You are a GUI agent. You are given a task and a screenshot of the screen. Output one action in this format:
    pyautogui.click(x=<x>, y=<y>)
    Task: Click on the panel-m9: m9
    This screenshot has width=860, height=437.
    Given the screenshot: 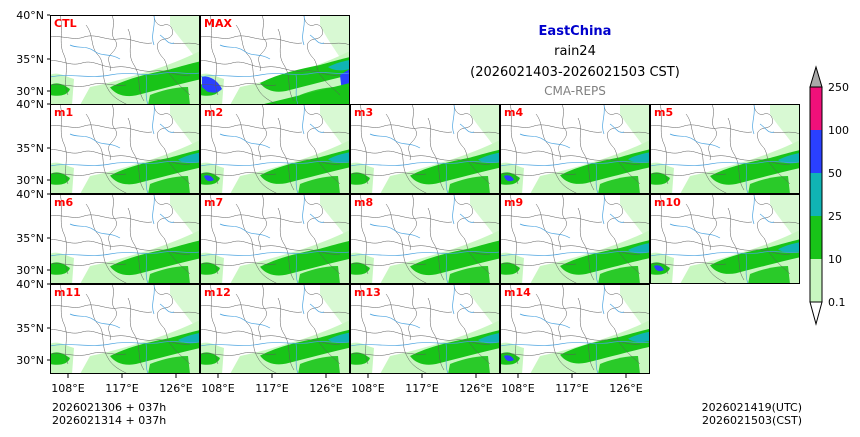 What is the action you would take?
    pyautogui.click(x=575, y=239)
    